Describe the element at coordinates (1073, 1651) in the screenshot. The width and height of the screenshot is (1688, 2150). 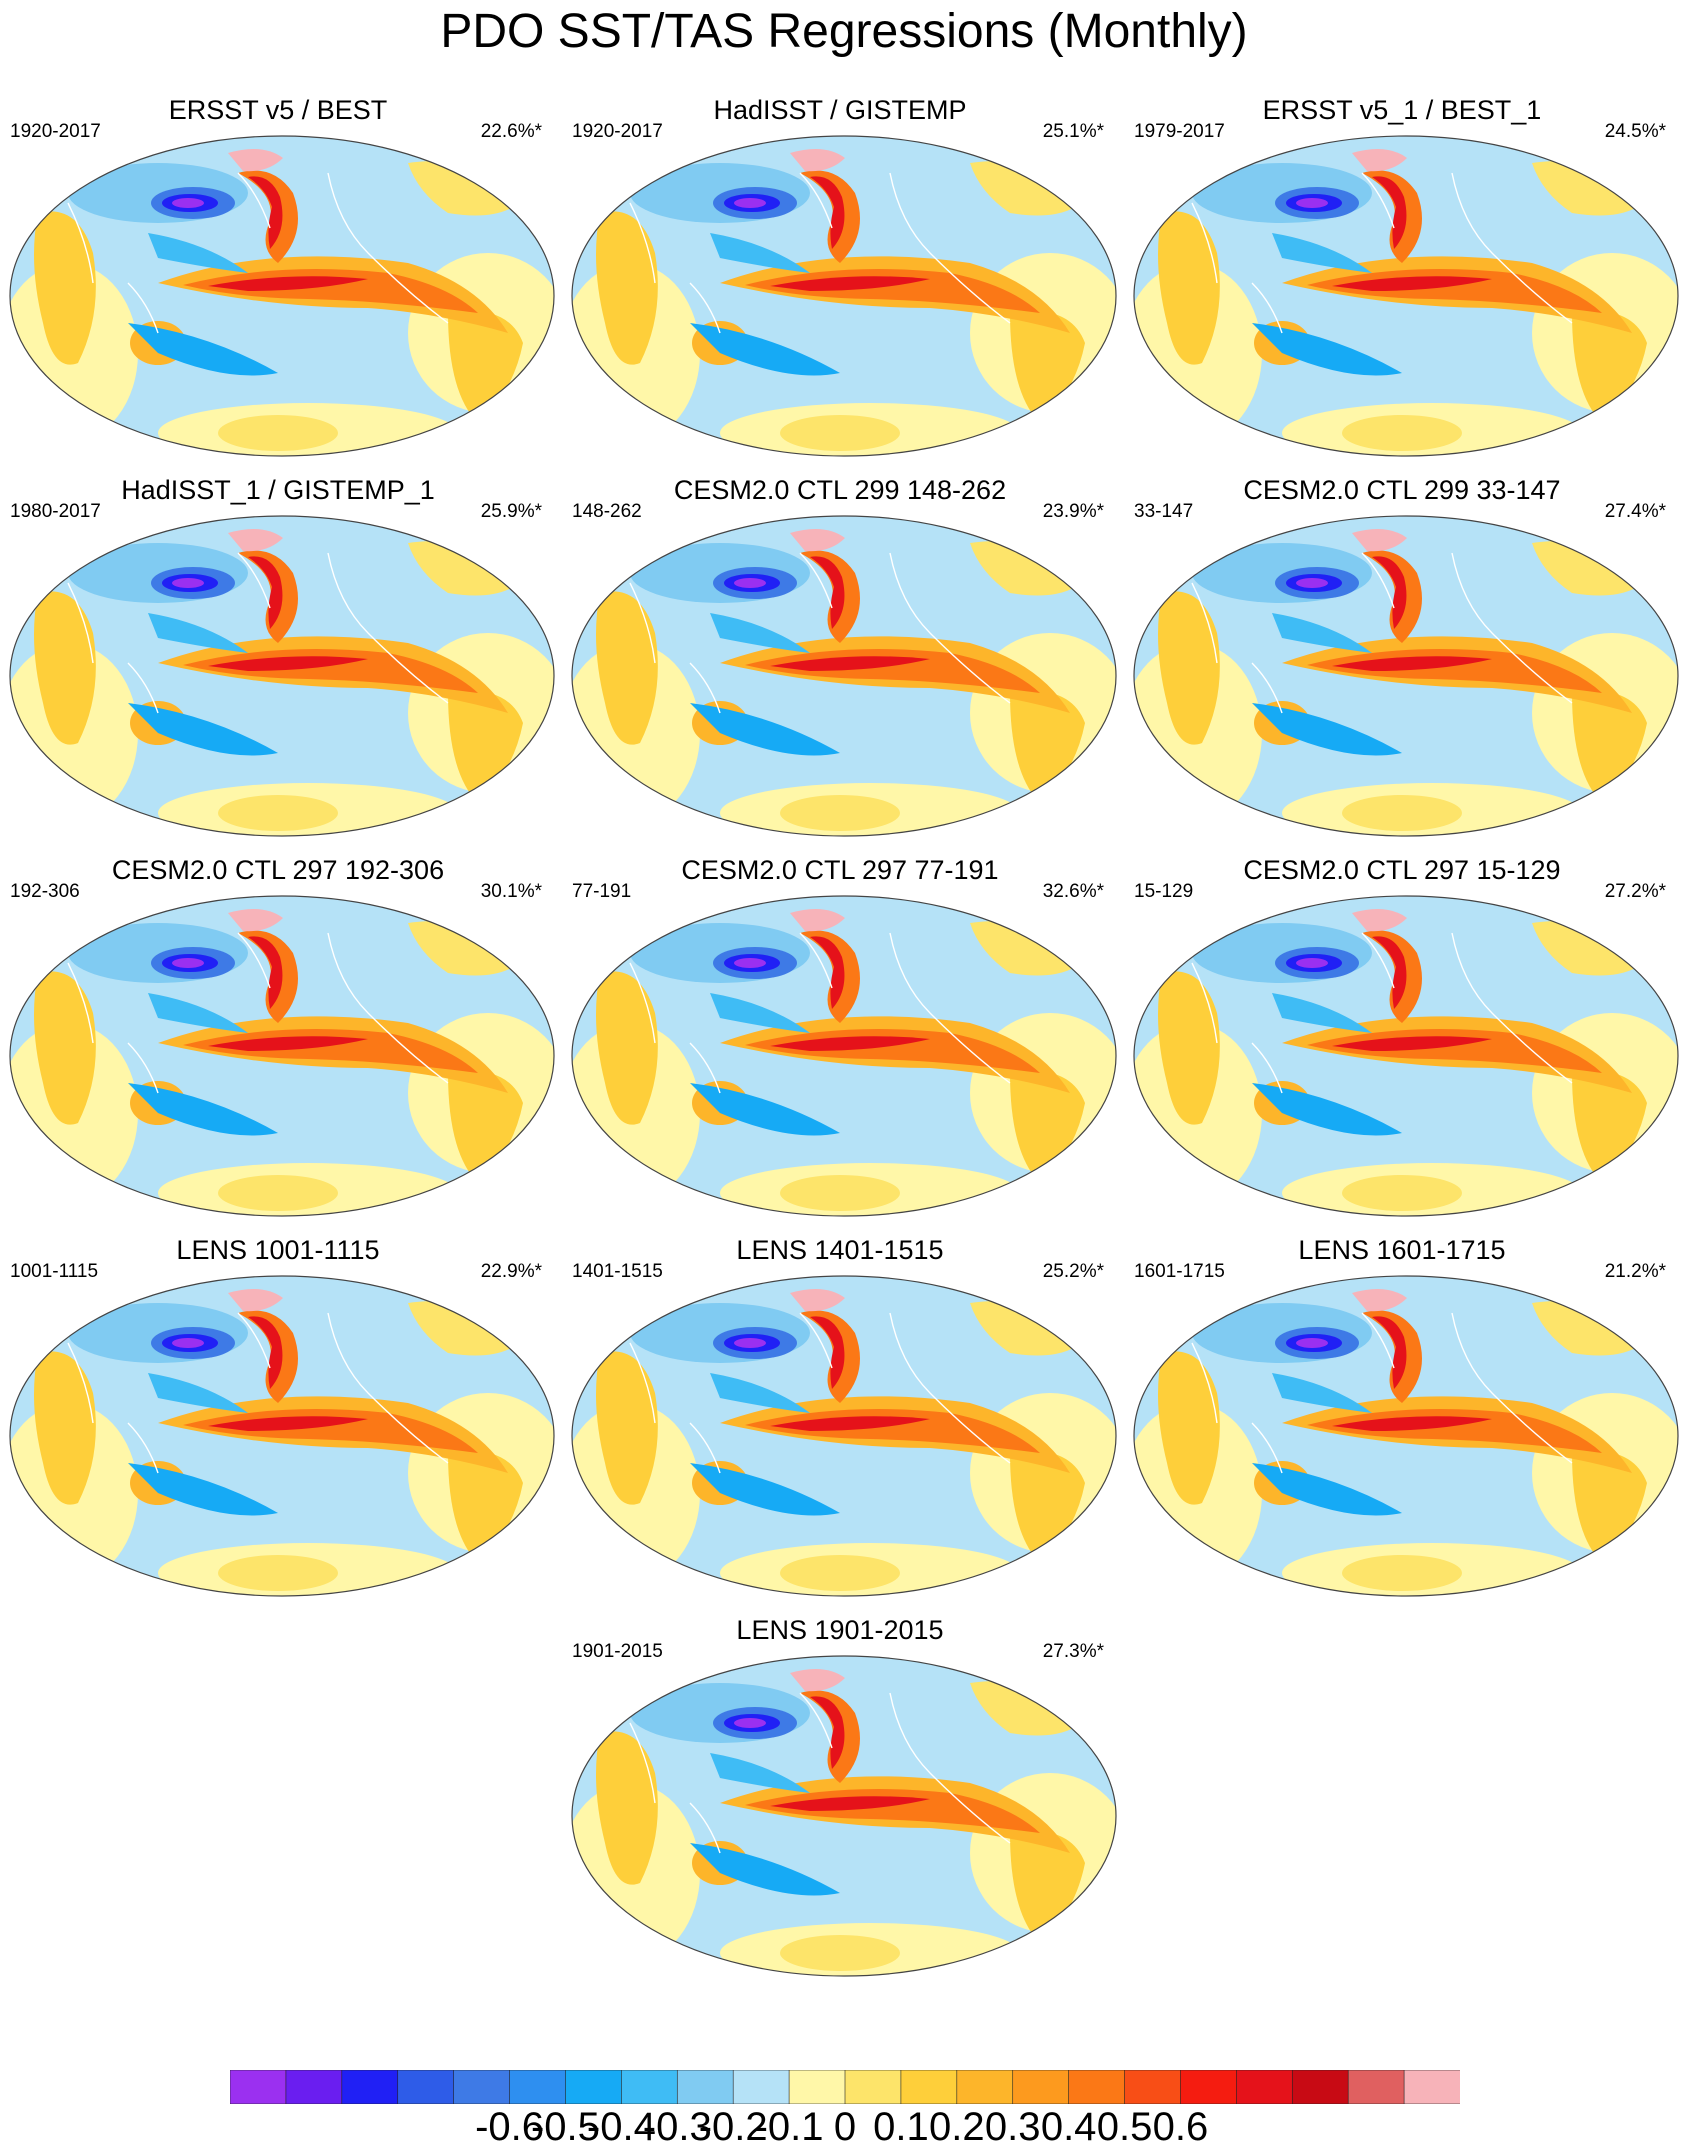
I see `panel-variance-percent: 27.3%*` at that location.